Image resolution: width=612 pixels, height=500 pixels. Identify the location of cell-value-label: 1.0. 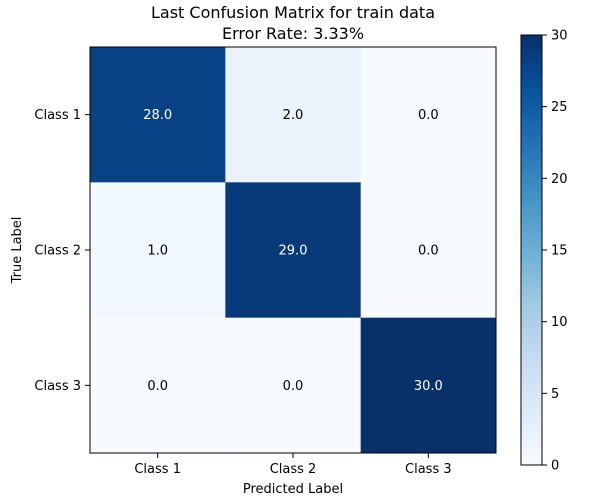
(157, 251).